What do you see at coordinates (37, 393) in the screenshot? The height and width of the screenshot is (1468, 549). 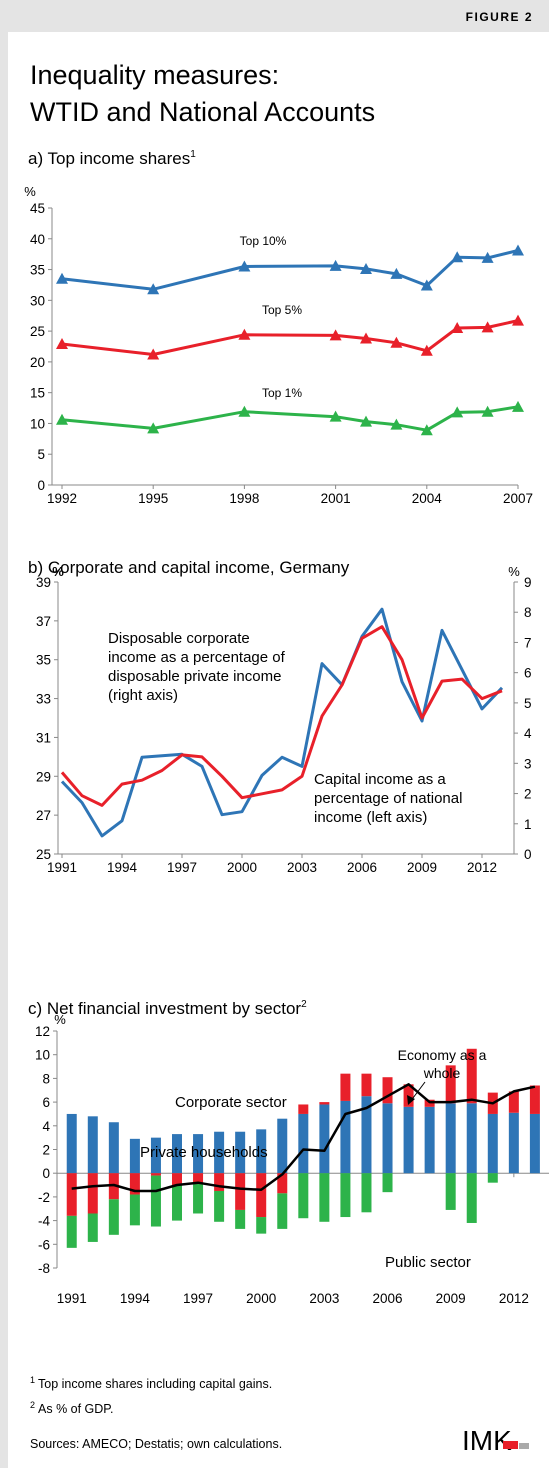 I see `y-tick-label: 15` at bounding box center [37, 393].